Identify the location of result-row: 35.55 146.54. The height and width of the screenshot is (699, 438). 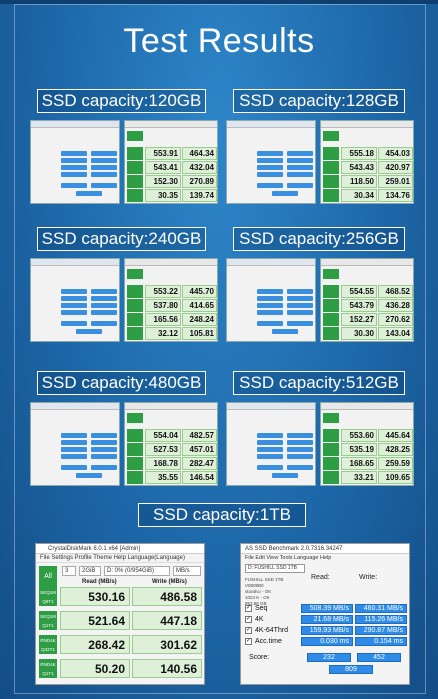
(172, 478).